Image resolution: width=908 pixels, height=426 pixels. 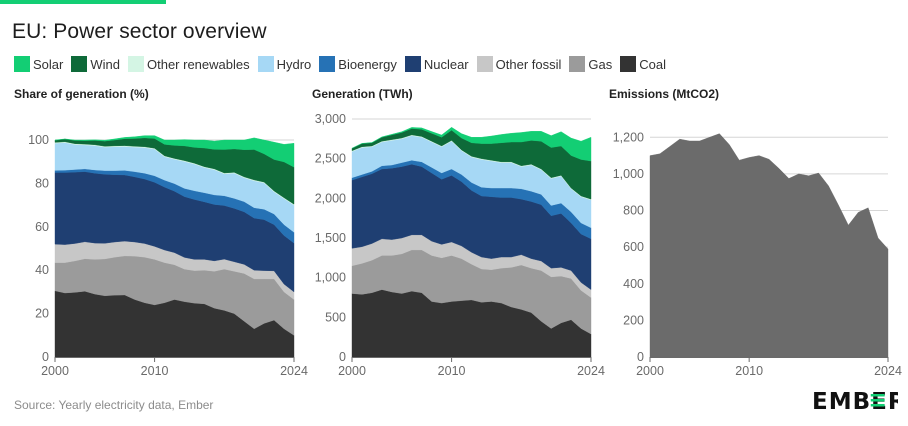 I want to click on ember-logo: EMBER, so click(x=859, y=403).